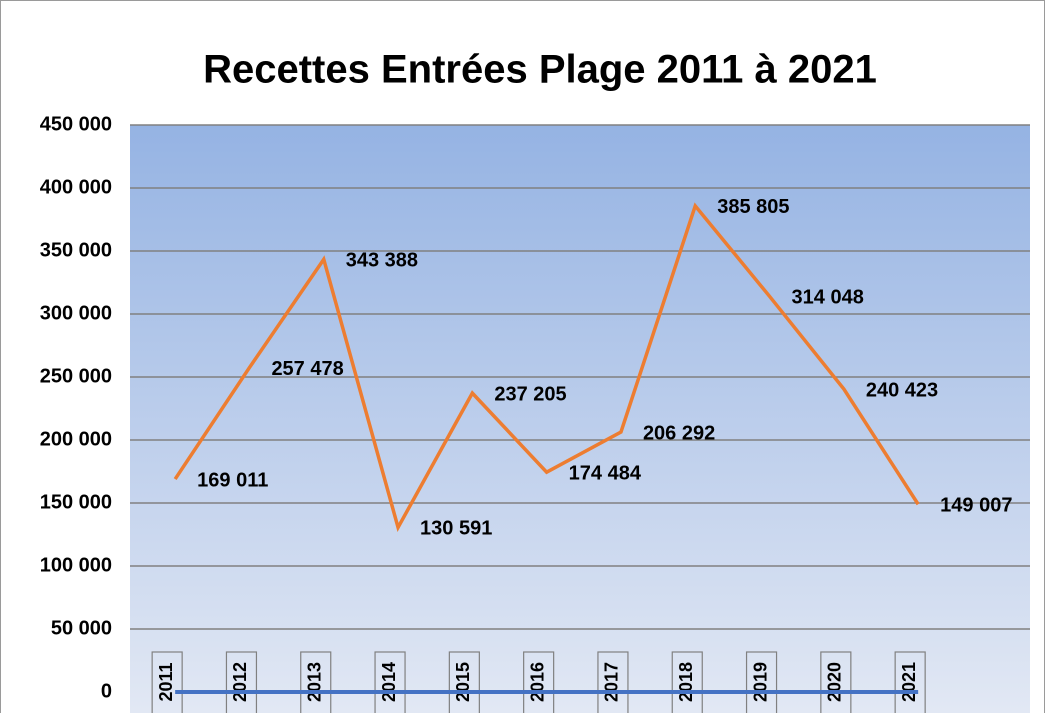 The height and width of the screenshot is (713, 1045). I want to click on y-tick-label: 150 000, so click(76, 502).